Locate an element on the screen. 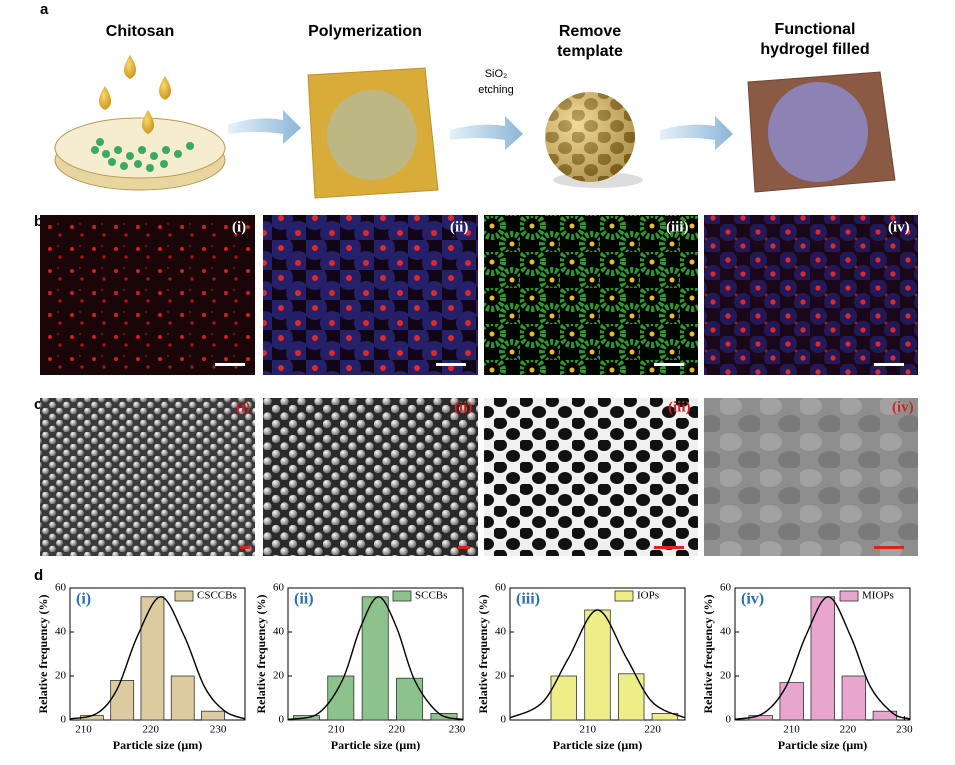  step-title: Chitosan is located at coordinates (140, 31).